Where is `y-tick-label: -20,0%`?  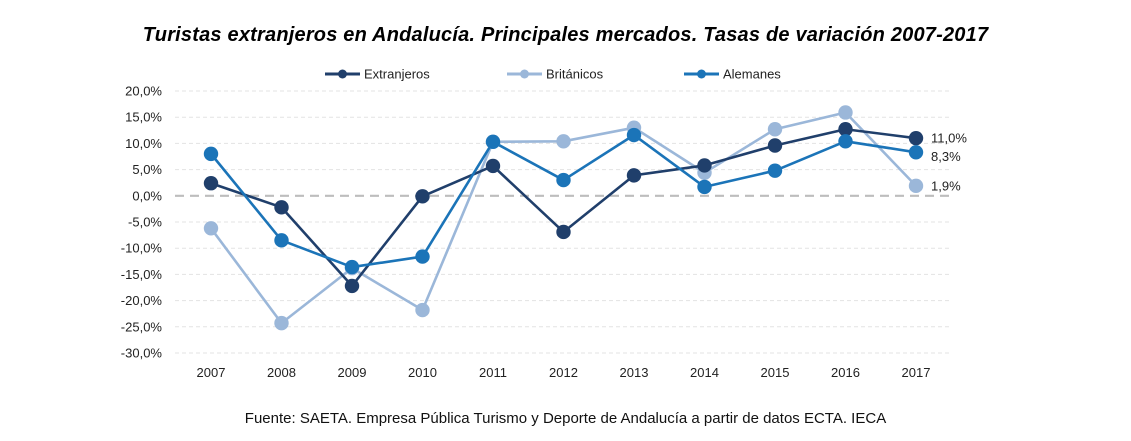
y-tick-label: -20,0% is located at coordinates (142, 300).